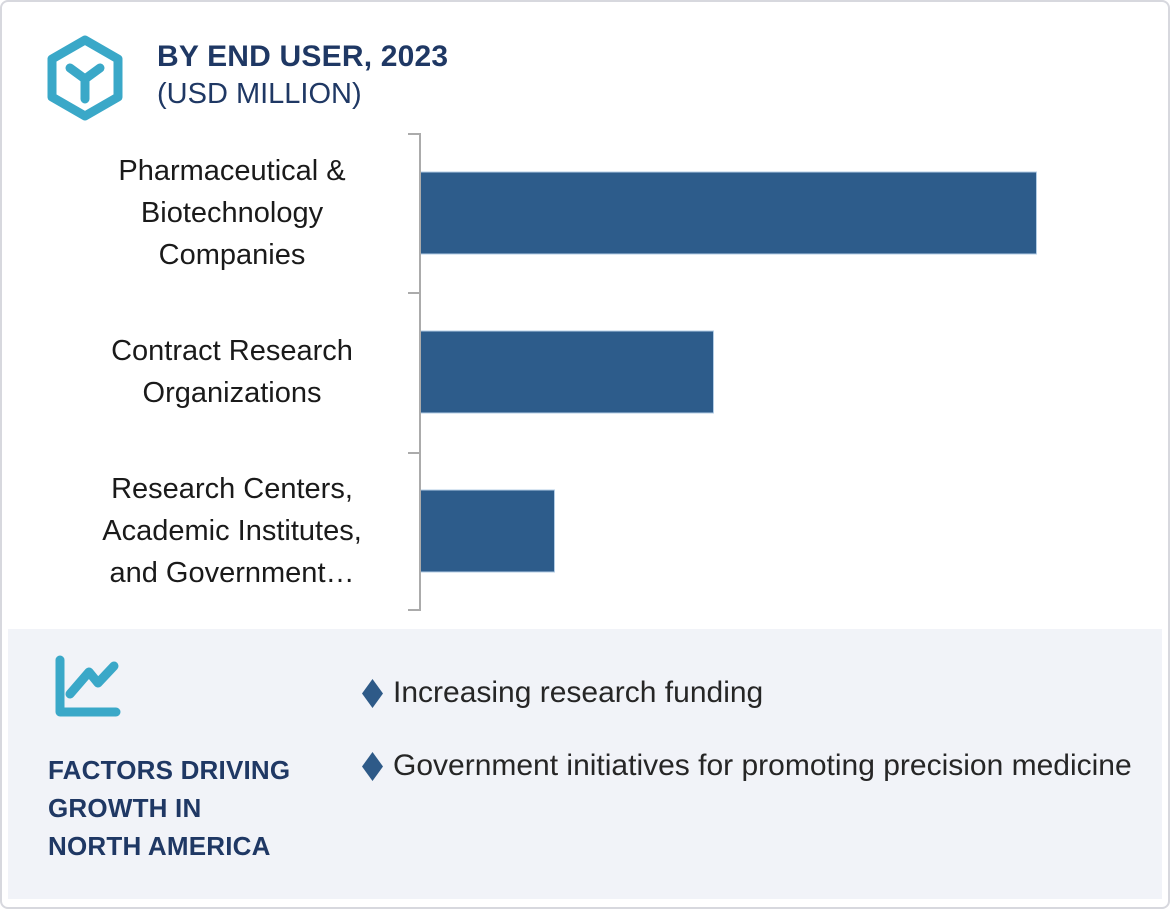 This screenshot has height=909, width=1170. What do you see at coordinates (169, 808) in the screenshot?
I see `footer-heading: FACTORS DRIVING GROWTH IN NORTH AMERICA` at bounding box center [169, 808].